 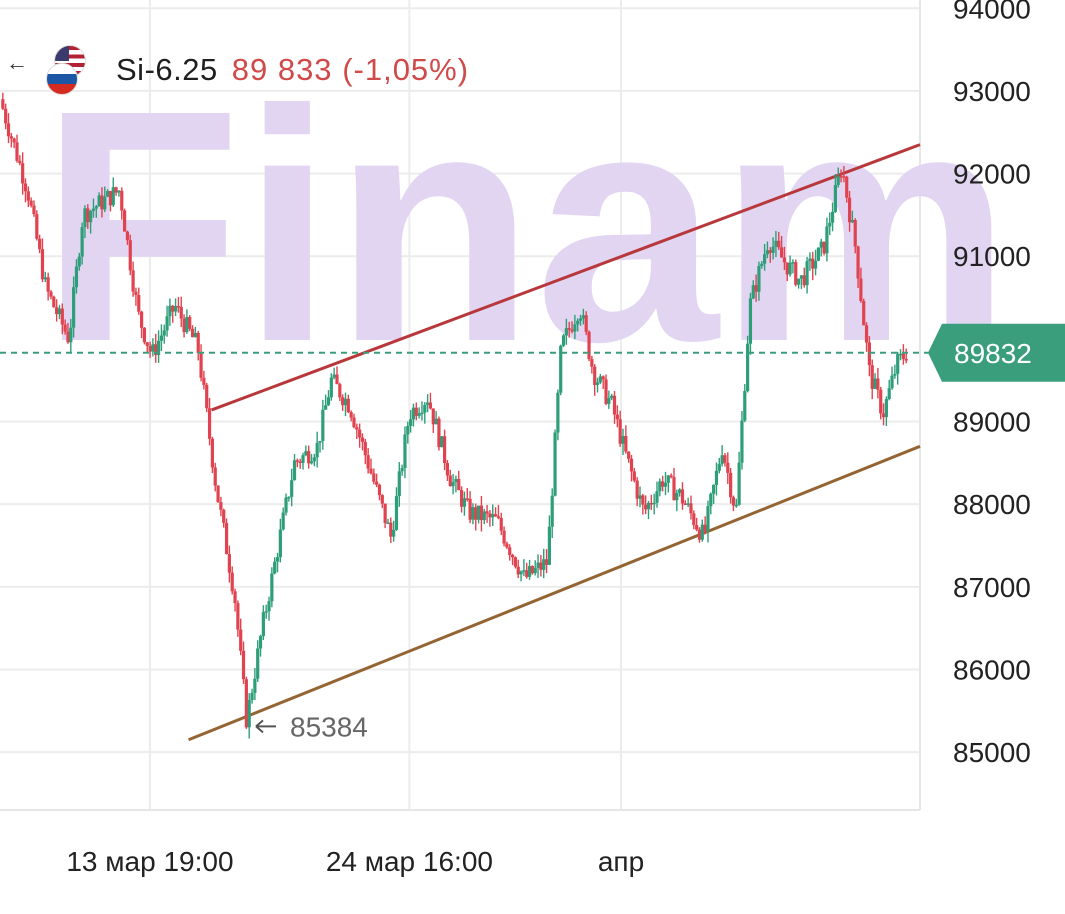 What do you see at coordinates (17, 62) in the screenshot?
I see `back-arrow-icon: ←` at bounding box center [17, 62].